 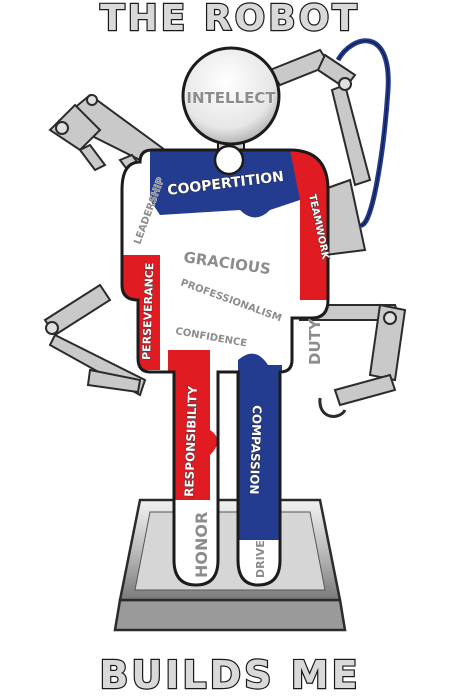 I want to click on word-compassion: COMPASSION, so click(x=255, y=450).